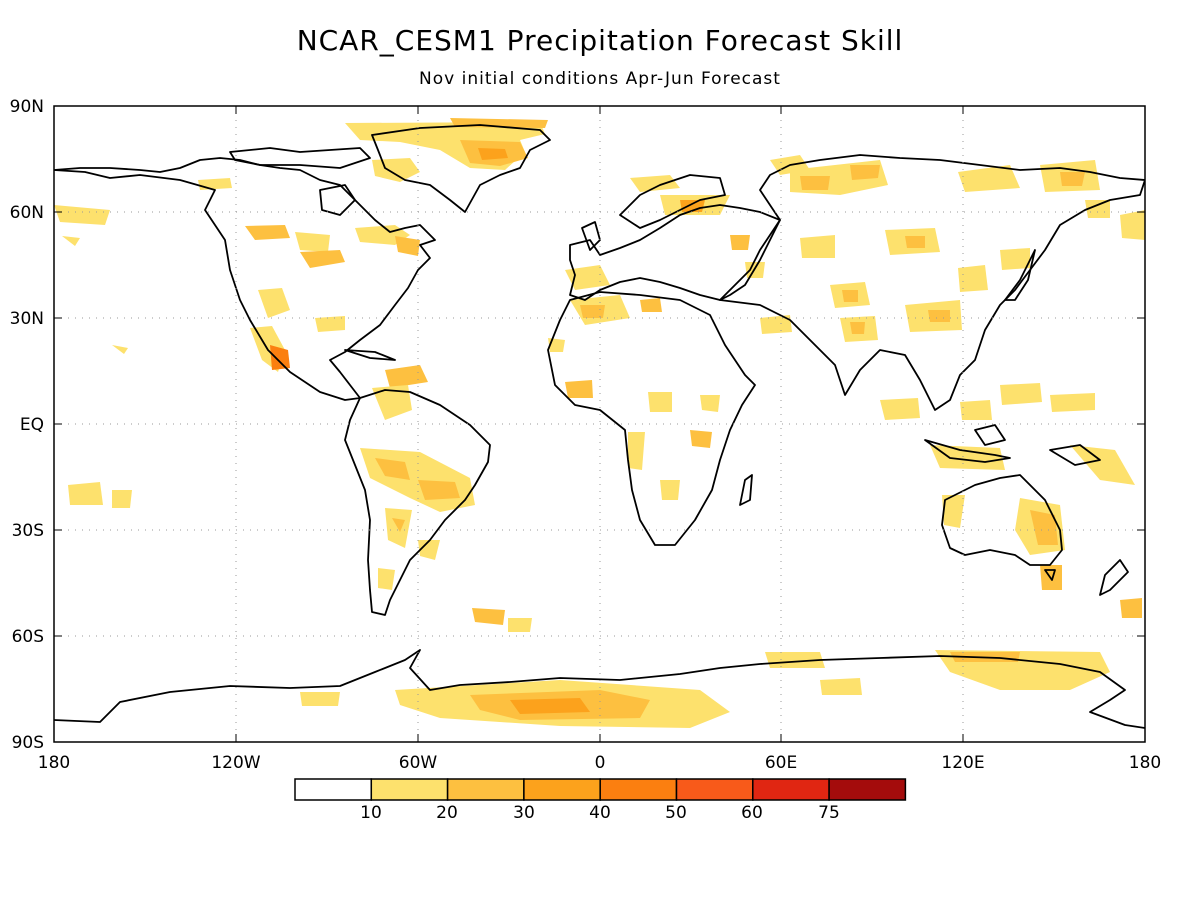 This screenshot has width=1200, height=900. What do you see at coordinates (32, 425) in the screenshot?
I see `lat-tick-label: EQ` at bounding box center [32, 425].